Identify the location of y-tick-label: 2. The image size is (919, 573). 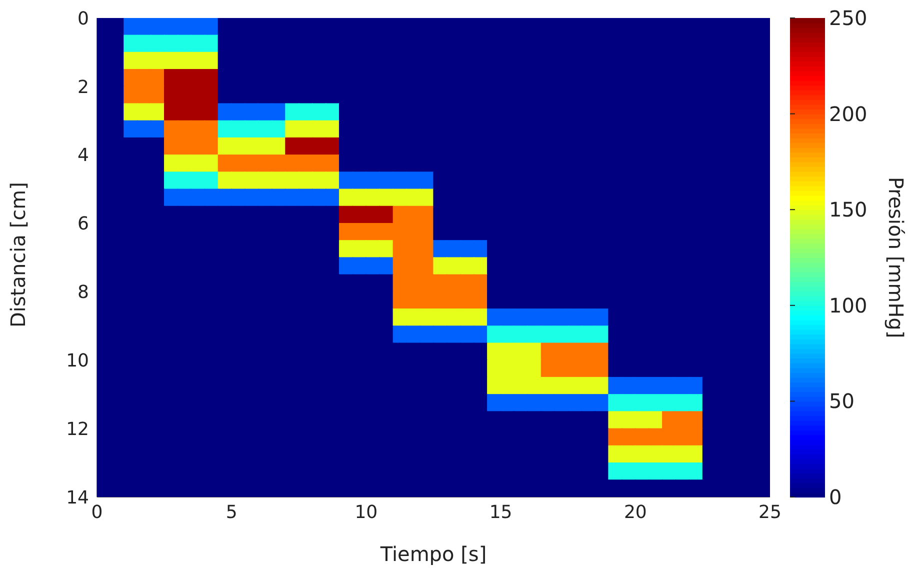
(83, 87).